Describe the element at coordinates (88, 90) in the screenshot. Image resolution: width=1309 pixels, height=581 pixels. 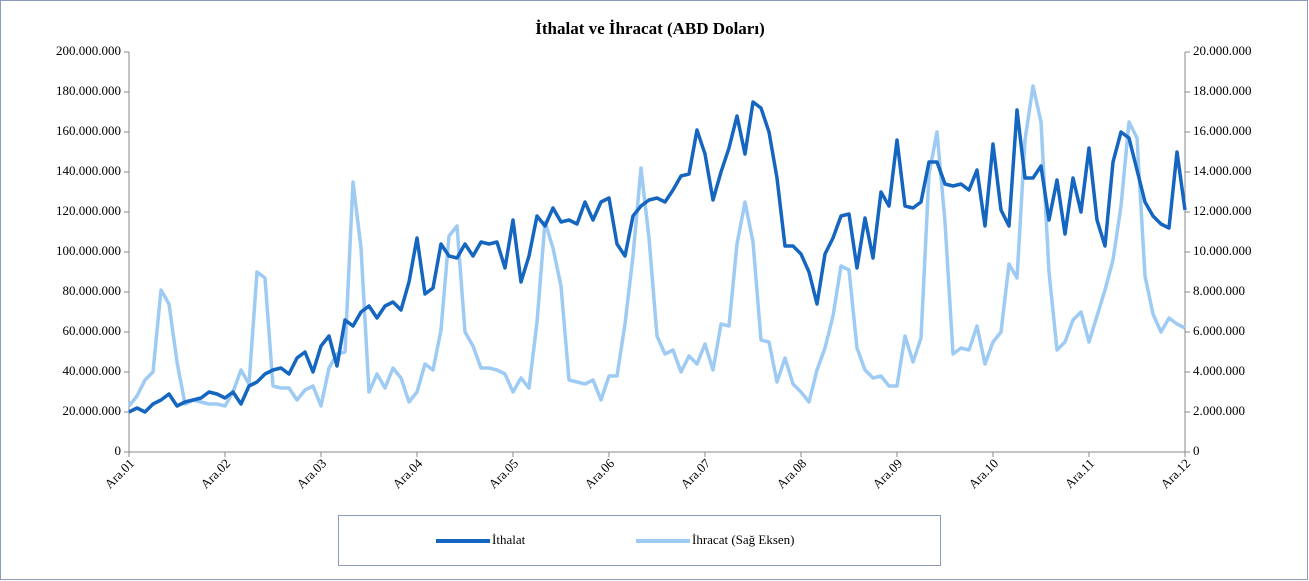
I see `y-tick-label: 180.000.000` at that location.